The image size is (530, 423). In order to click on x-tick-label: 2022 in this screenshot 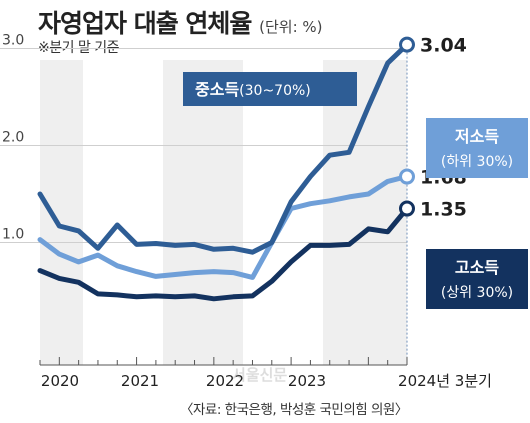, I will do `click(225, 381)`.